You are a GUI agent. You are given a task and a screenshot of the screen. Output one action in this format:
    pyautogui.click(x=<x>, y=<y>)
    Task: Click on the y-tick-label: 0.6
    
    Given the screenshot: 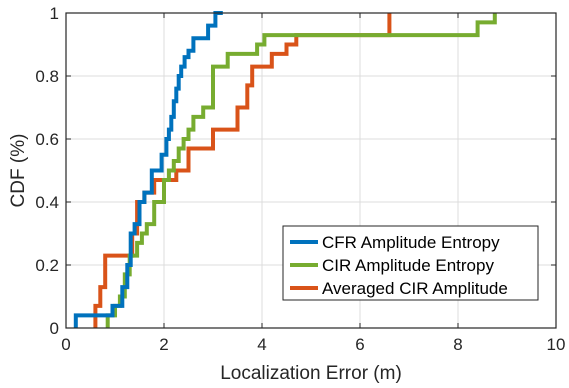 What is the action you would take?
    pyautogui.click(x=47, y=139)
    